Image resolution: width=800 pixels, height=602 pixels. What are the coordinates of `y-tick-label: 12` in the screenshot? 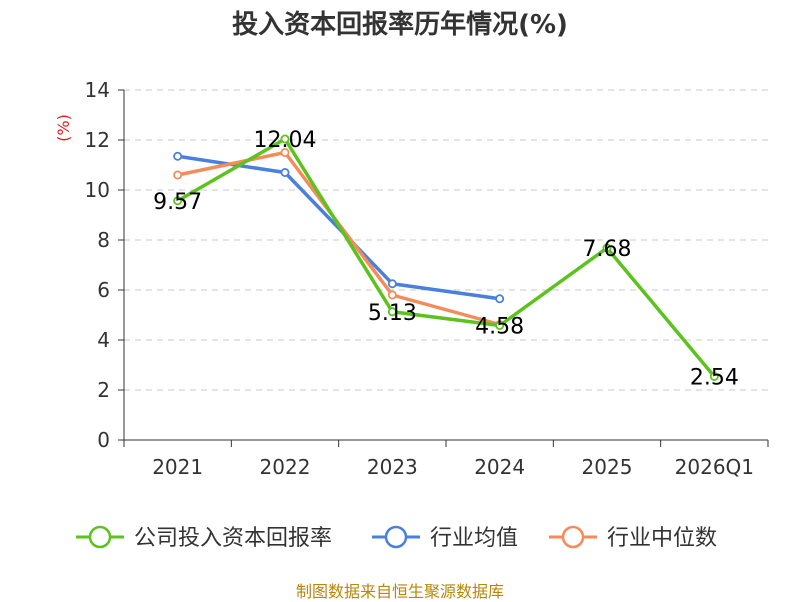 It's located at (97, 140).